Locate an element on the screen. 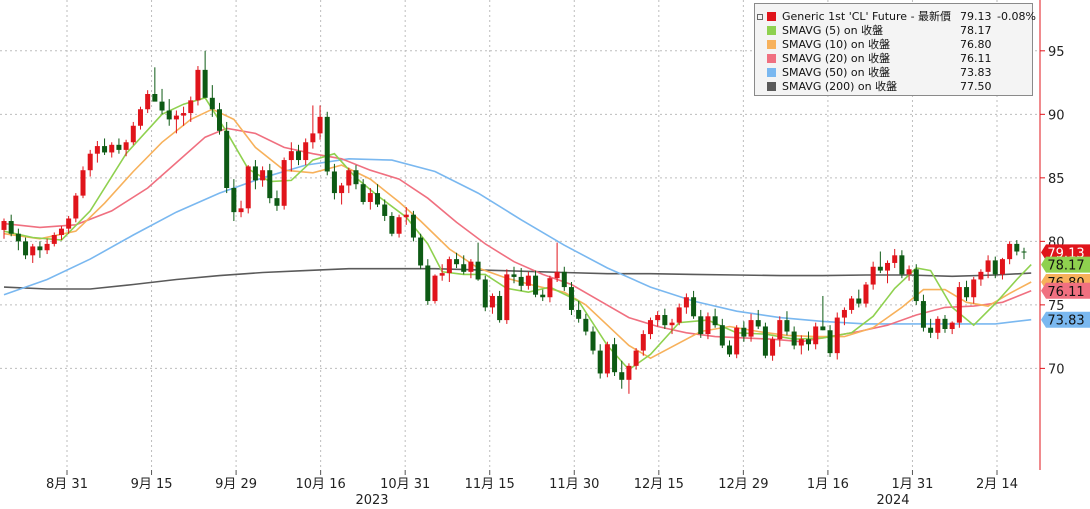 The image size is (1090, 509). badge-label: 76.11 is located at coordinates (1065, 292).